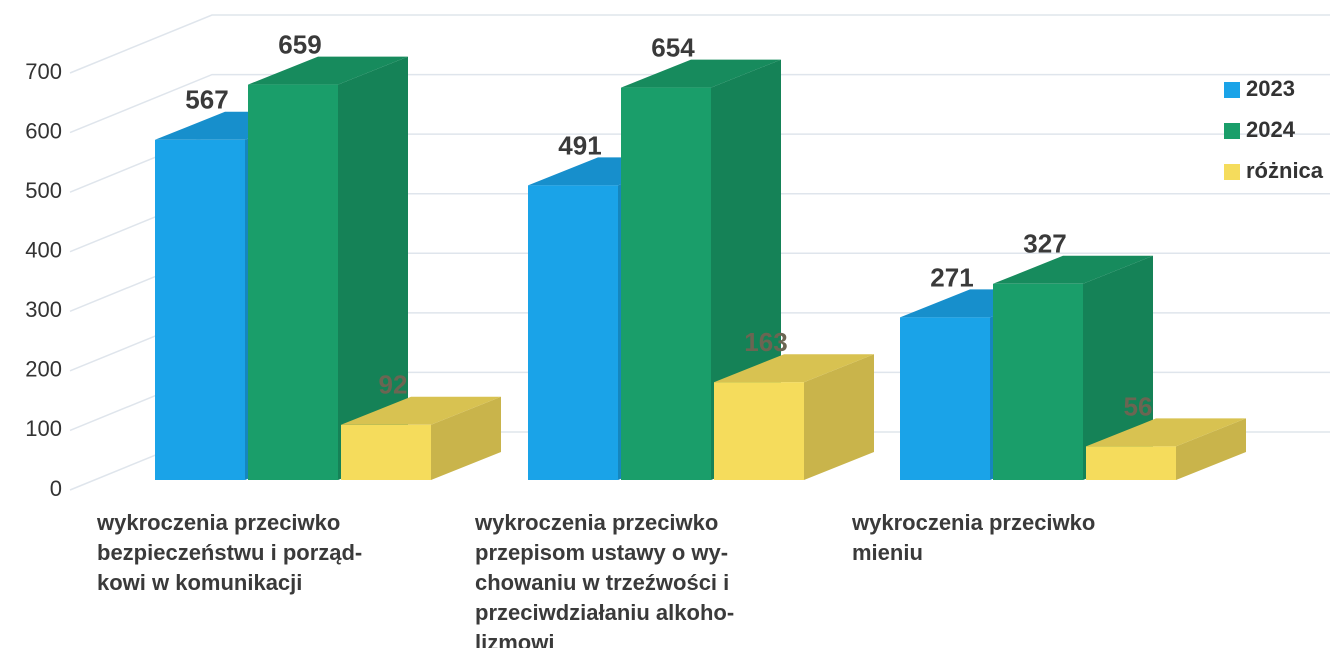 This screenshot has height=648, width=1339. Describe the element at coordinates (43, 130) in the screenshot. I see `y-tick-label: 600` at that location.